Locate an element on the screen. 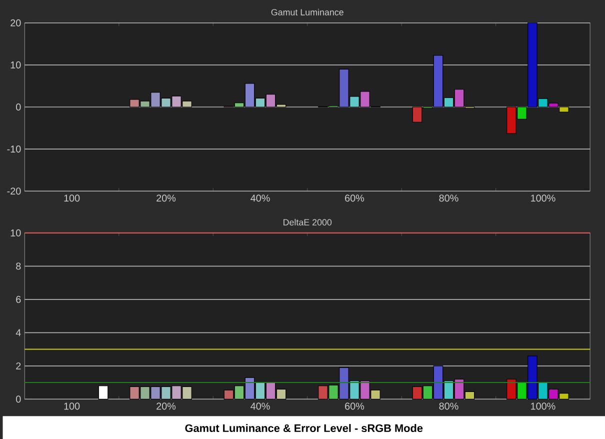 The width and height of the screenshot is (605, 439). y-tick-label: -20 is located at coordinates (14, 191).